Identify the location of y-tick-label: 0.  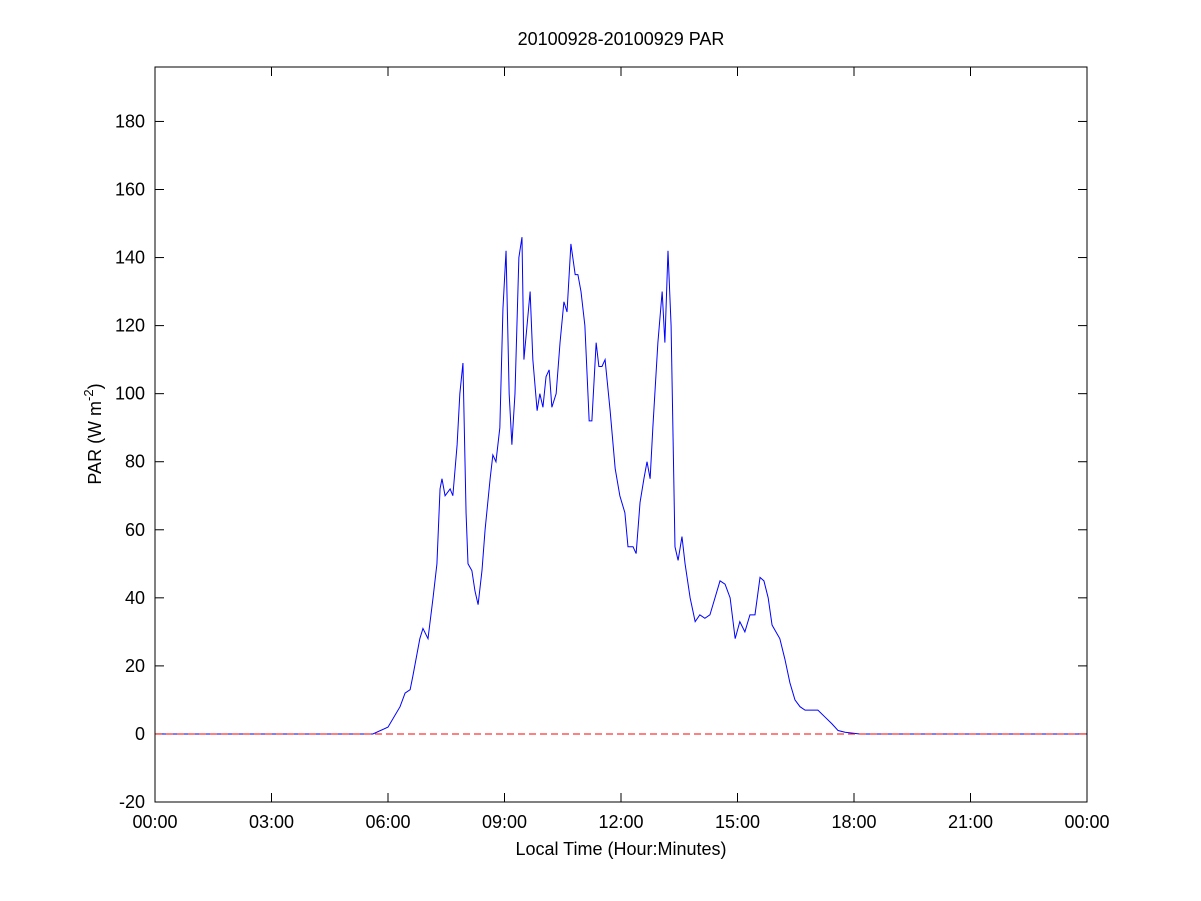
(140, 734).